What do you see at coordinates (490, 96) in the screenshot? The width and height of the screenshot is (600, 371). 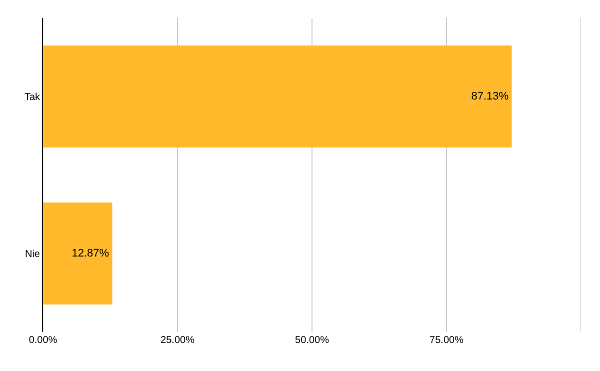 I see `data-label: 87.13%` at bounding box center [490, 96].